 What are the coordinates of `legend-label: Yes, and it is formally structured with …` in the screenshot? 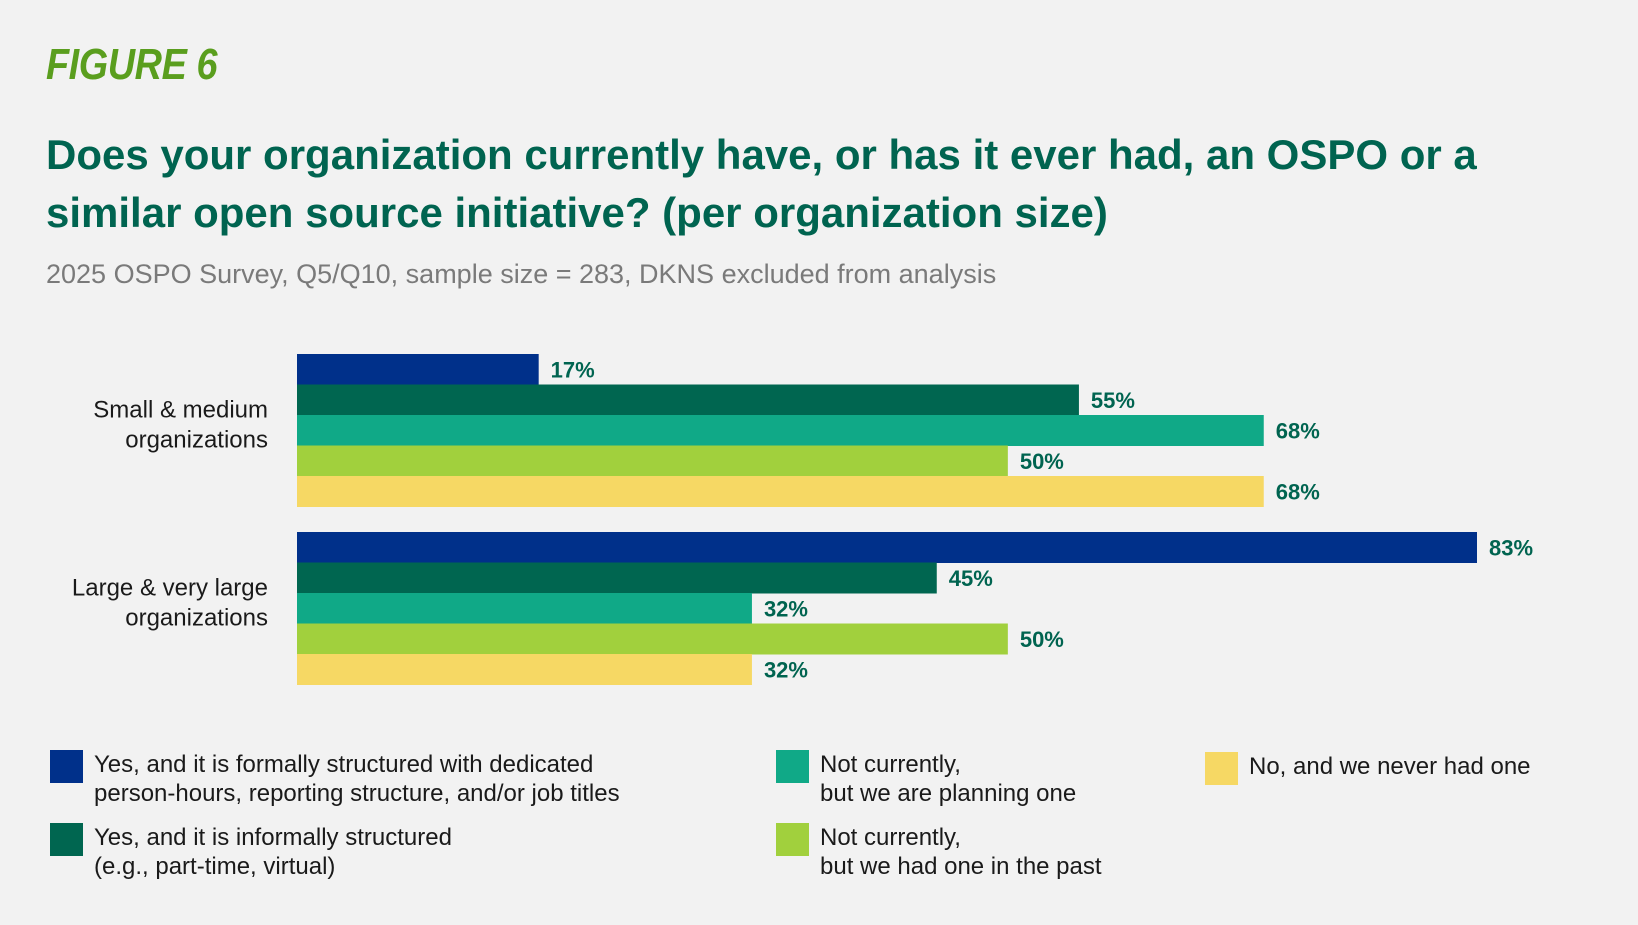 It's located at (357, 779).